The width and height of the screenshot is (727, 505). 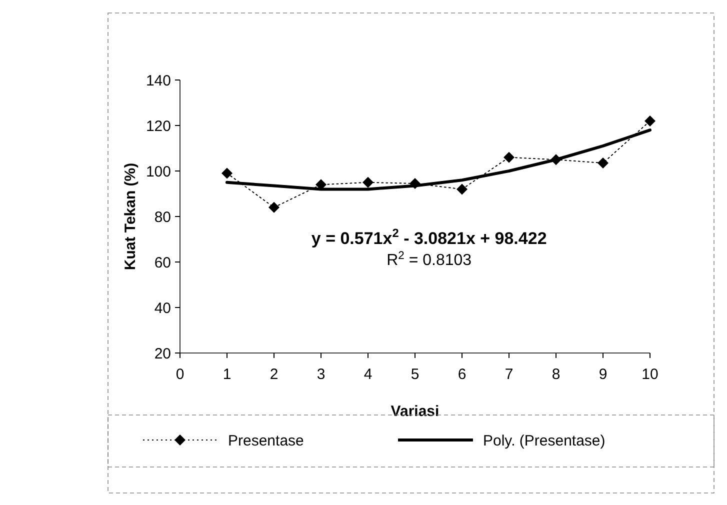 What do you see at coordinates (158, 81) in the screenshot?
I see `y-tick-label: 140` at bounding box center [158, 81].